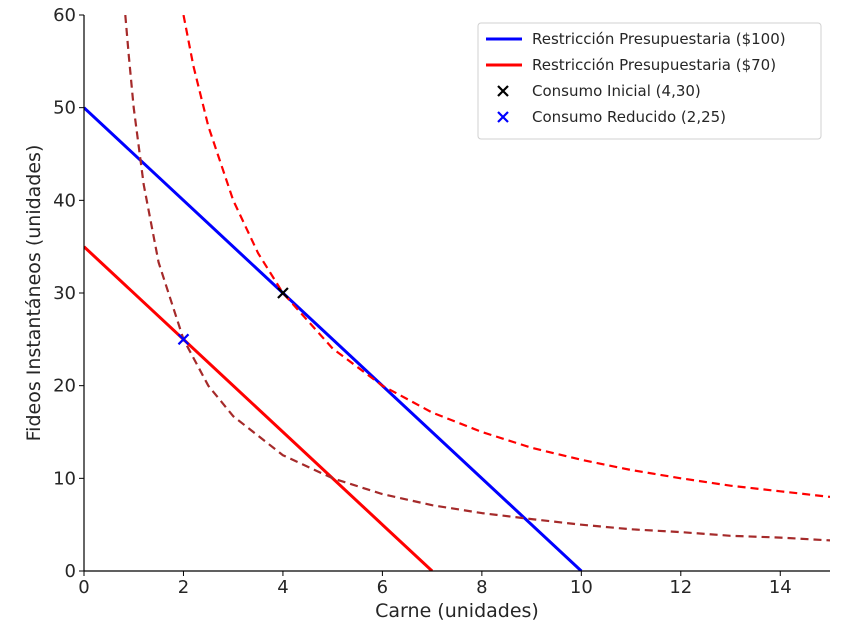 This screenshot has height=630, width=848. Describe the element at coordinates (64, 200) in the screenshot. I see `y-tick-label: 40` at that location.